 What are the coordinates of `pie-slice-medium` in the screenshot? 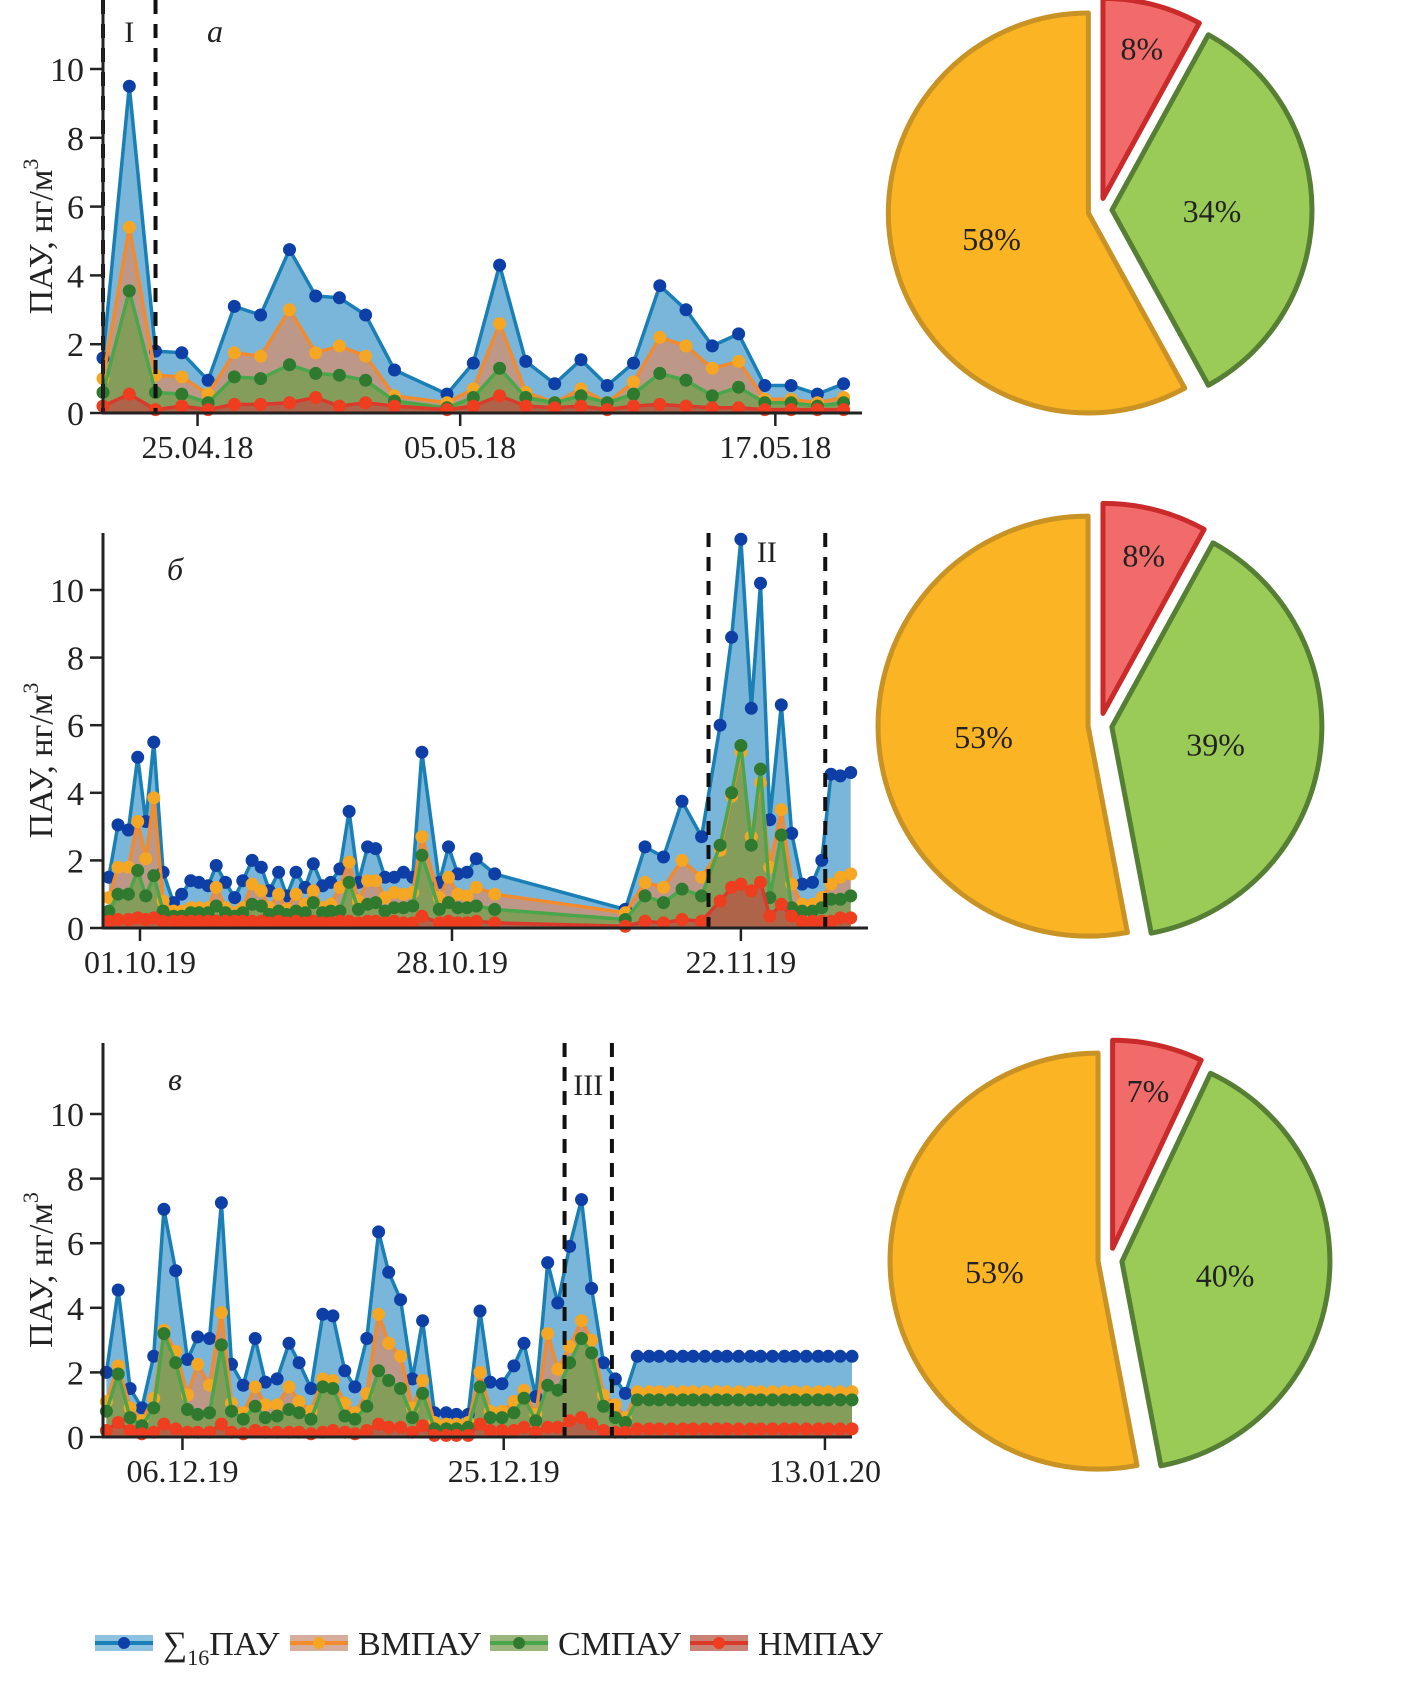 It's located at (1226, 1269).